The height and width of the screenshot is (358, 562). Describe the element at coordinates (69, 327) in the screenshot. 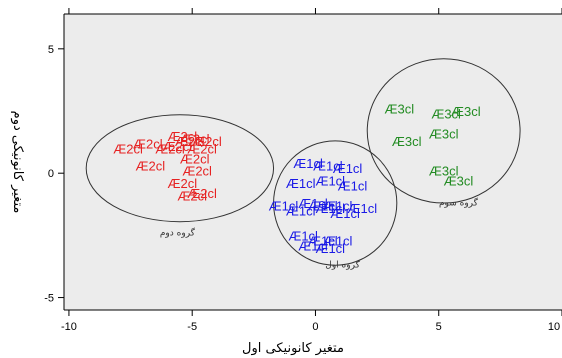

I see `x-tick-label: -10` at that location.